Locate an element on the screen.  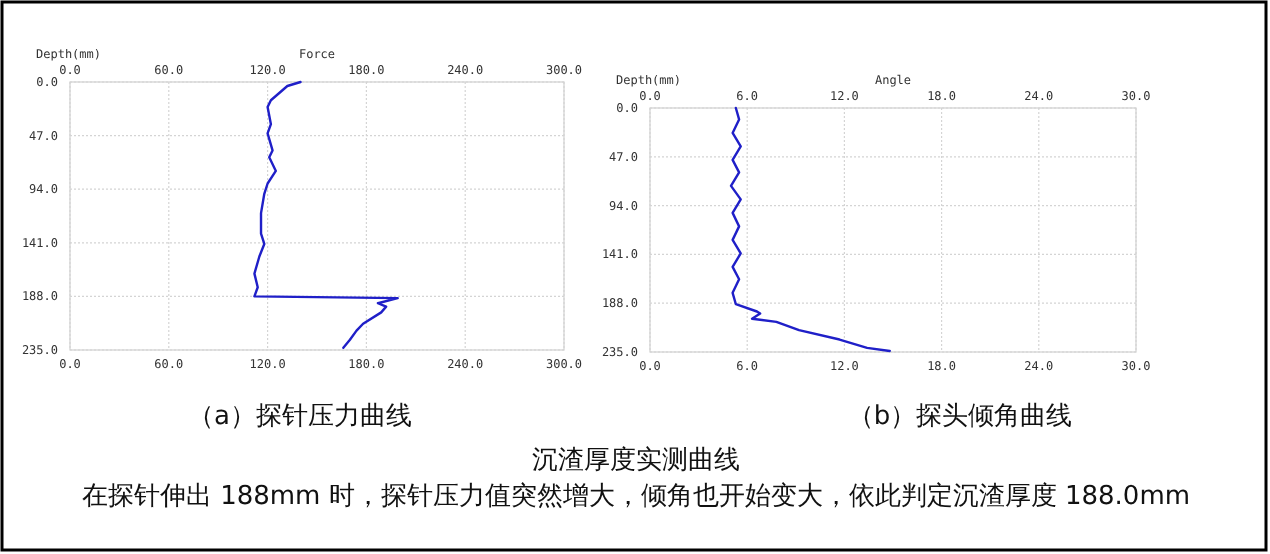
text: 沉渣厚度实测曲线 is located at coordinates (636, 460).